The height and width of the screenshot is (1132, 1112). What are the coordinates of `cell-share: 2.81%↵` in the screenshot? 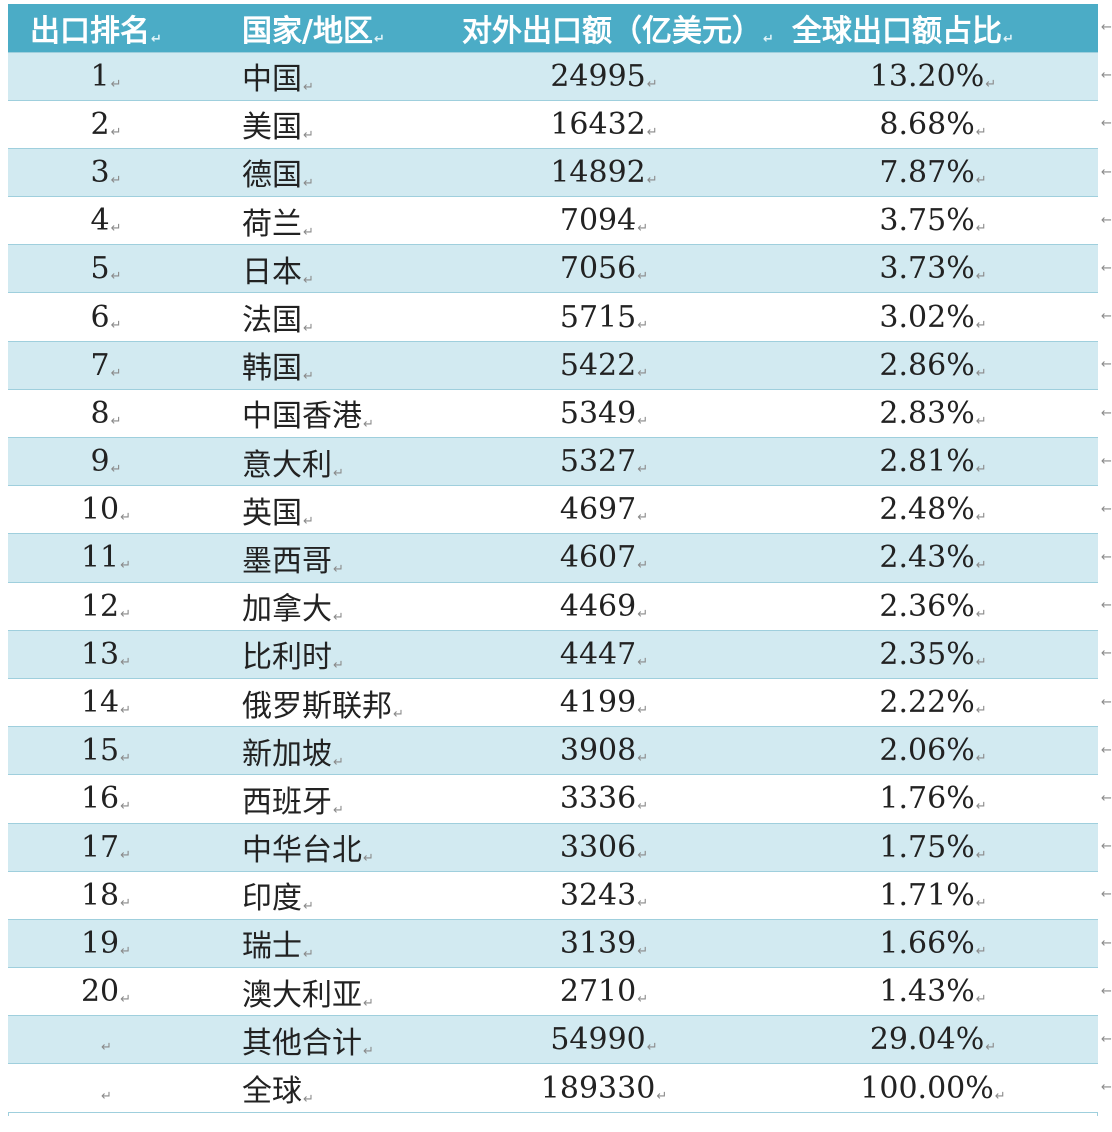 It's located at (936, 461).